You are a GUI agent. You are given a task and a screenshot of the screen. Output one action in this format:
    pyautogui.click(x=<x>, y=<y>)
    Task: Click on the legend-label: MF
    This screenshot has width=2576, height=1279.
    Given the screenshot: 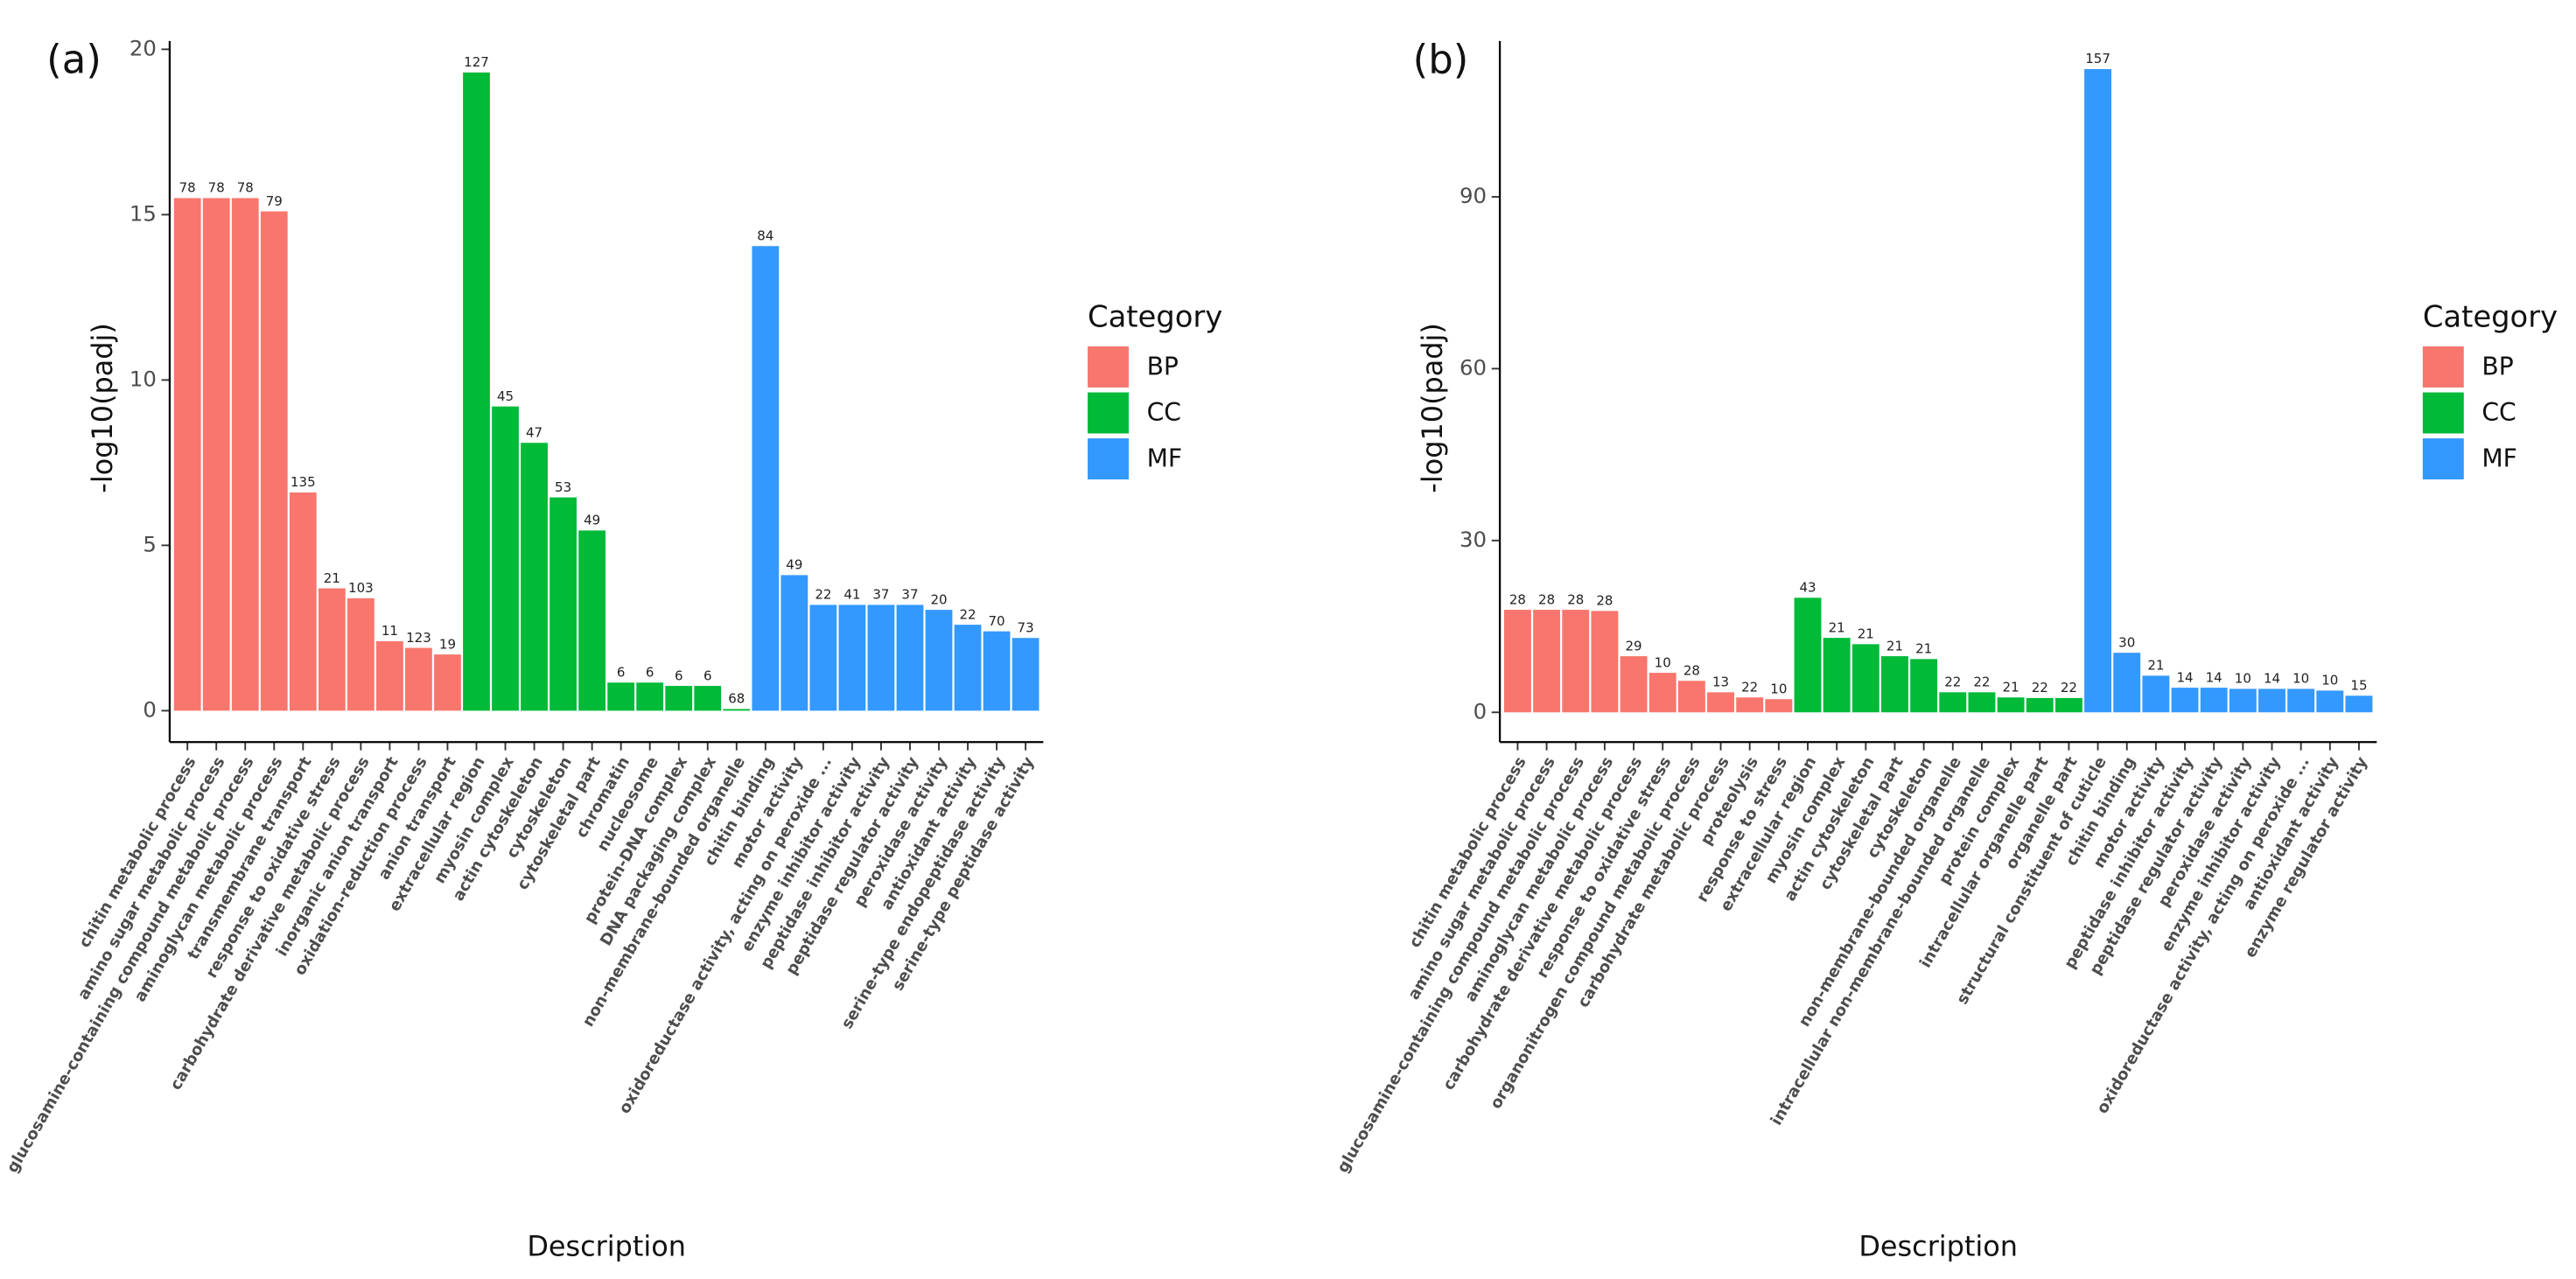 What is the action you would take?
    pyautogui.click(x=1164, y=458)
    